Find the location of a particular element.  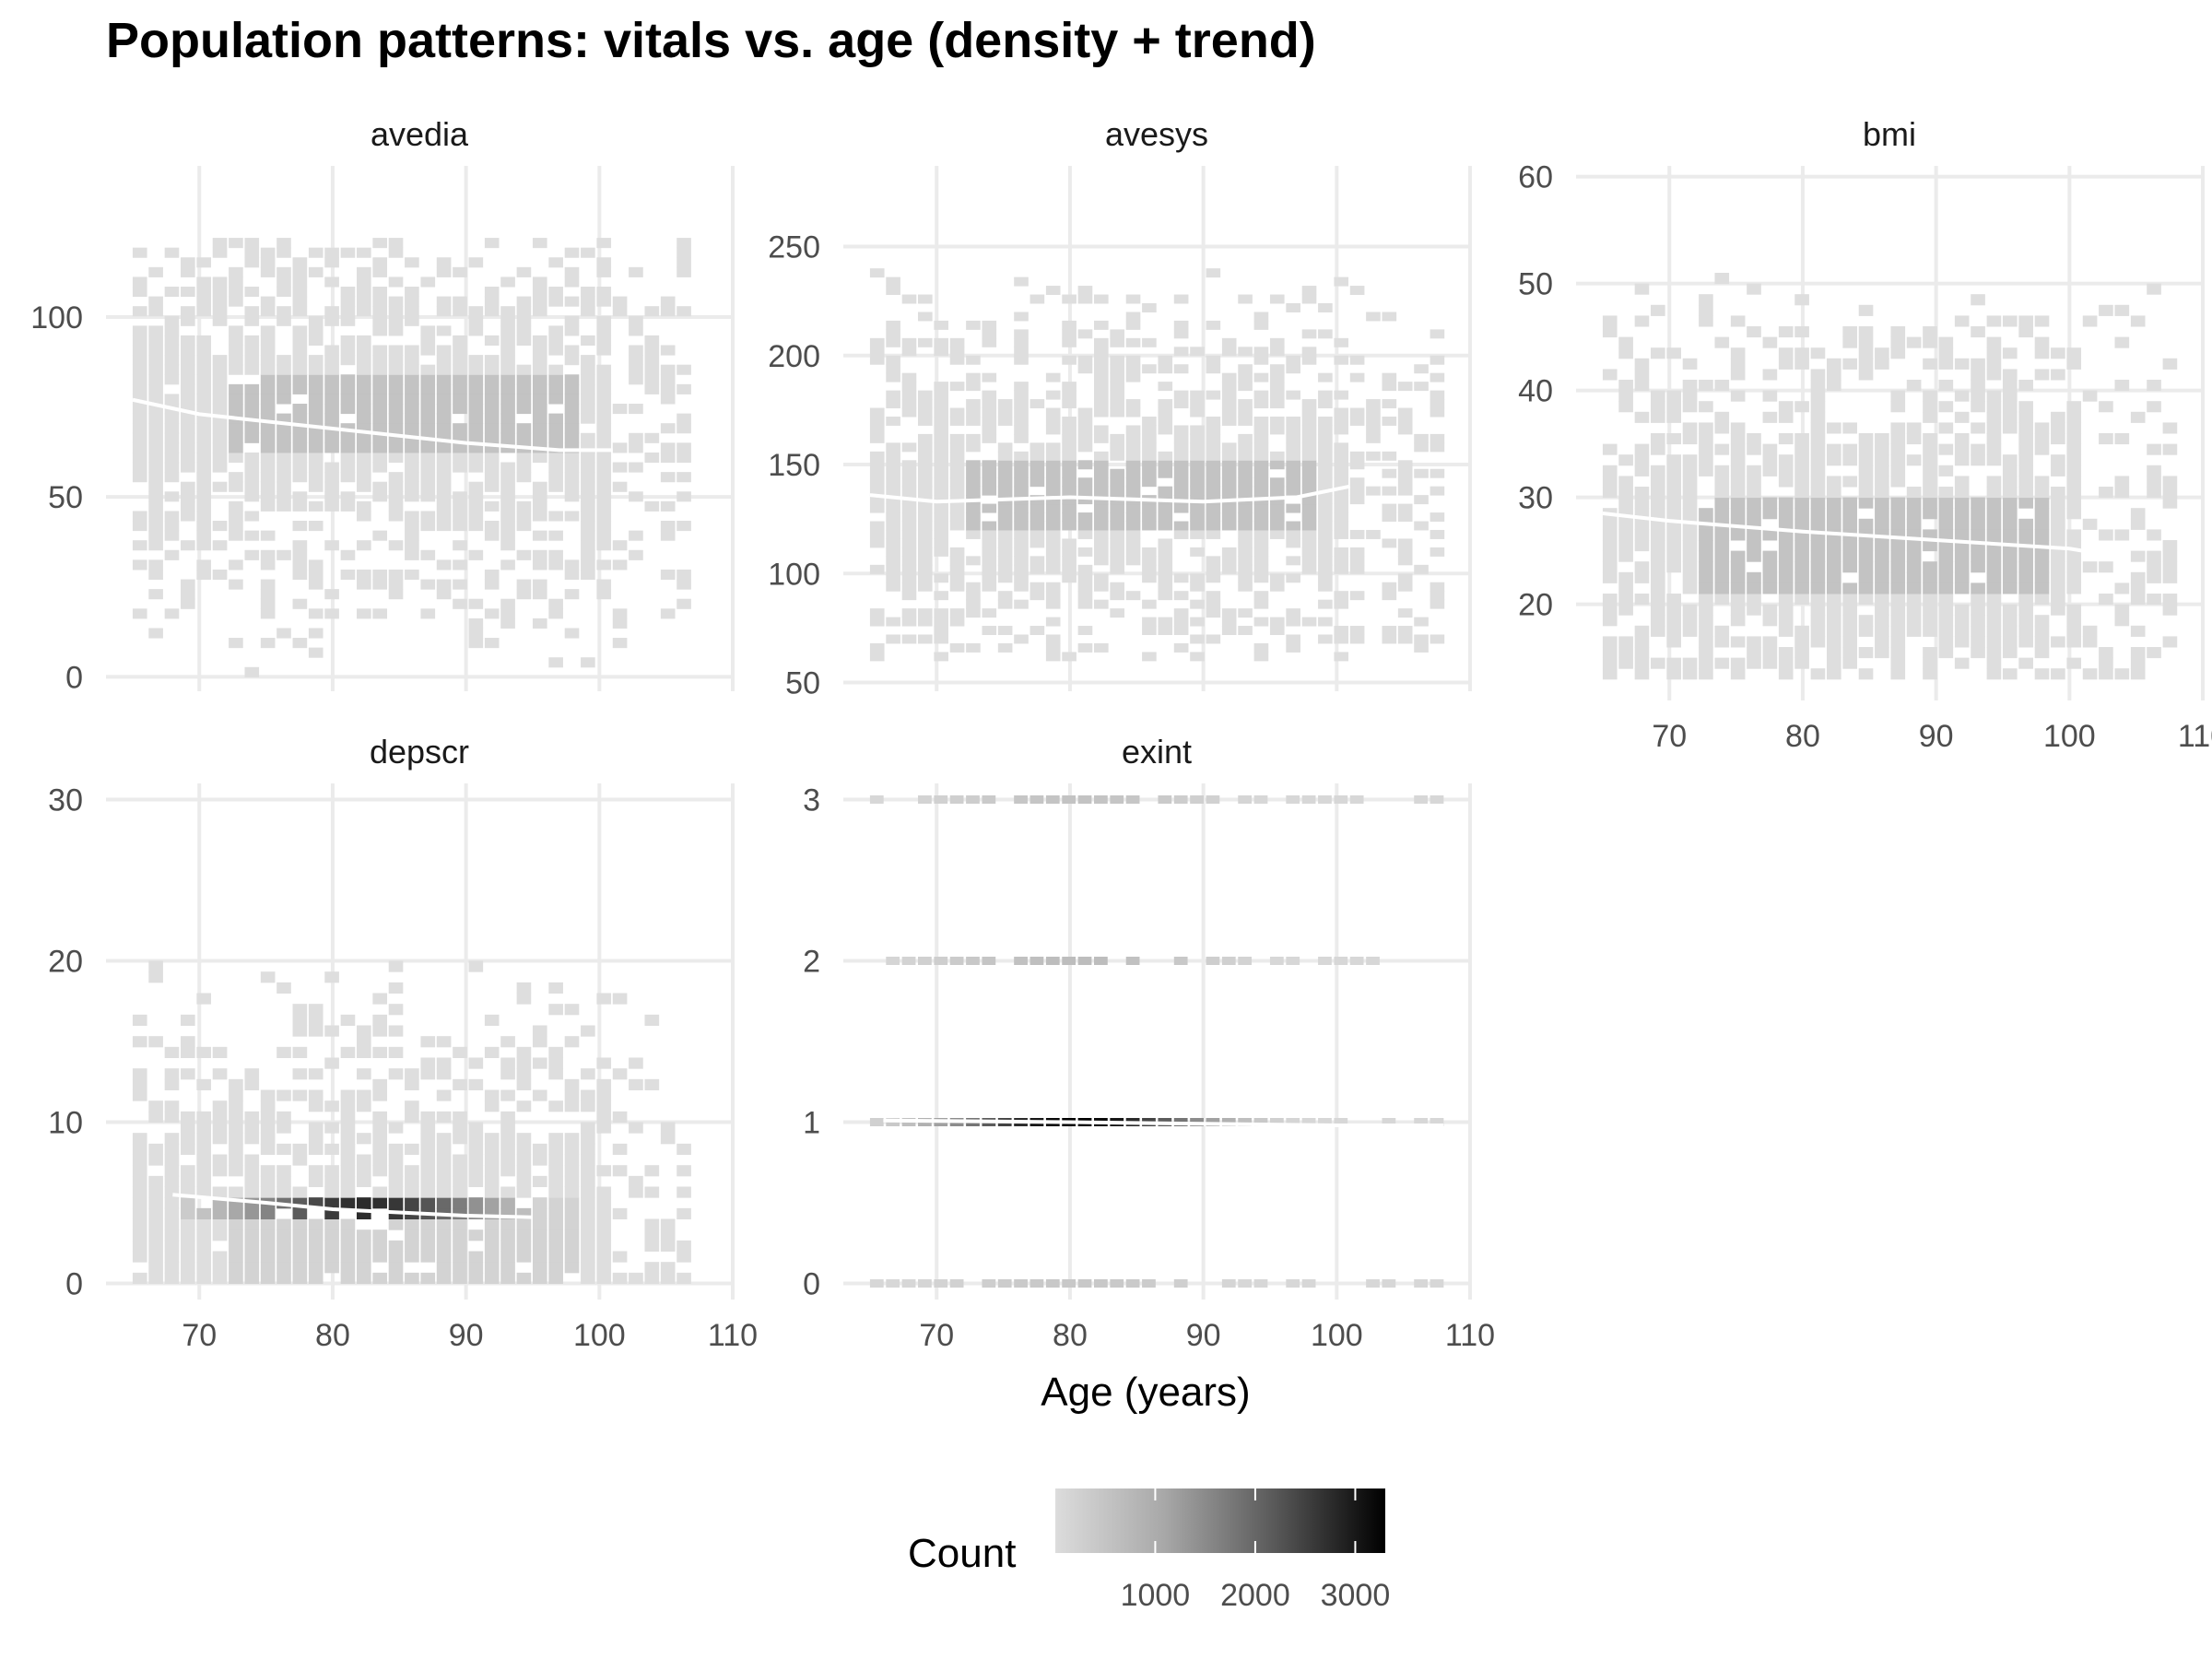

legend-colorbar is located at coordinates (1220, 1520).